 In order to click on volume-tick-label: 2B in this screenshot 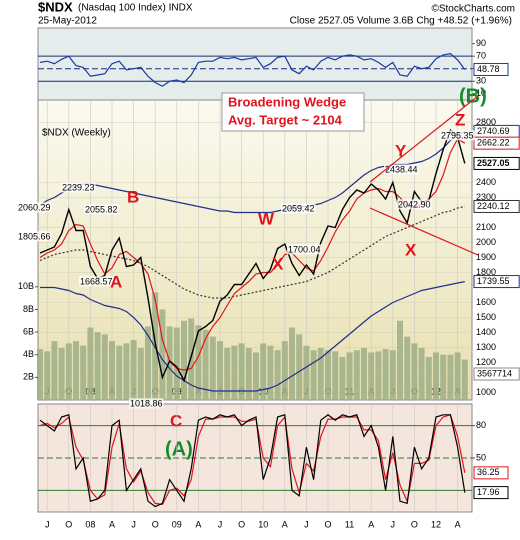, I will do `click(28, 377)`.